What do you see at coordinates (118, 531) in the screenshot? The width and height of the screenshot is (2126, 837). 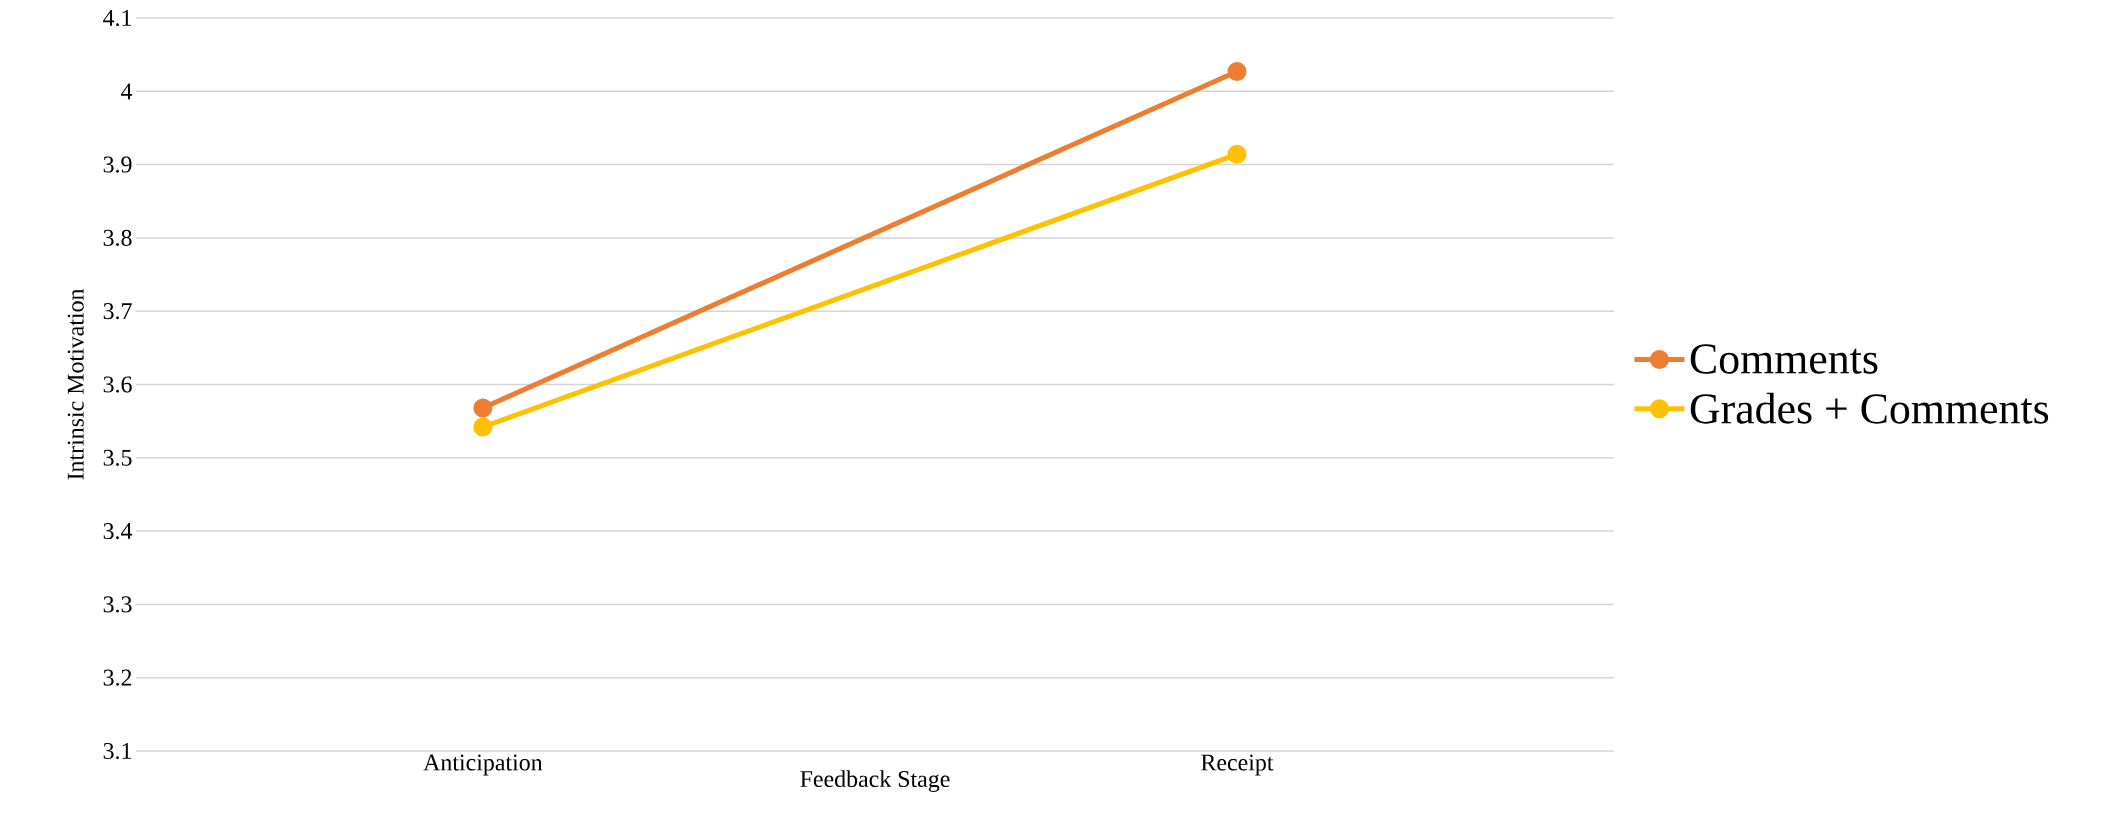 I see `y-tick-label: 3.4` at bounding box center [118, 531].